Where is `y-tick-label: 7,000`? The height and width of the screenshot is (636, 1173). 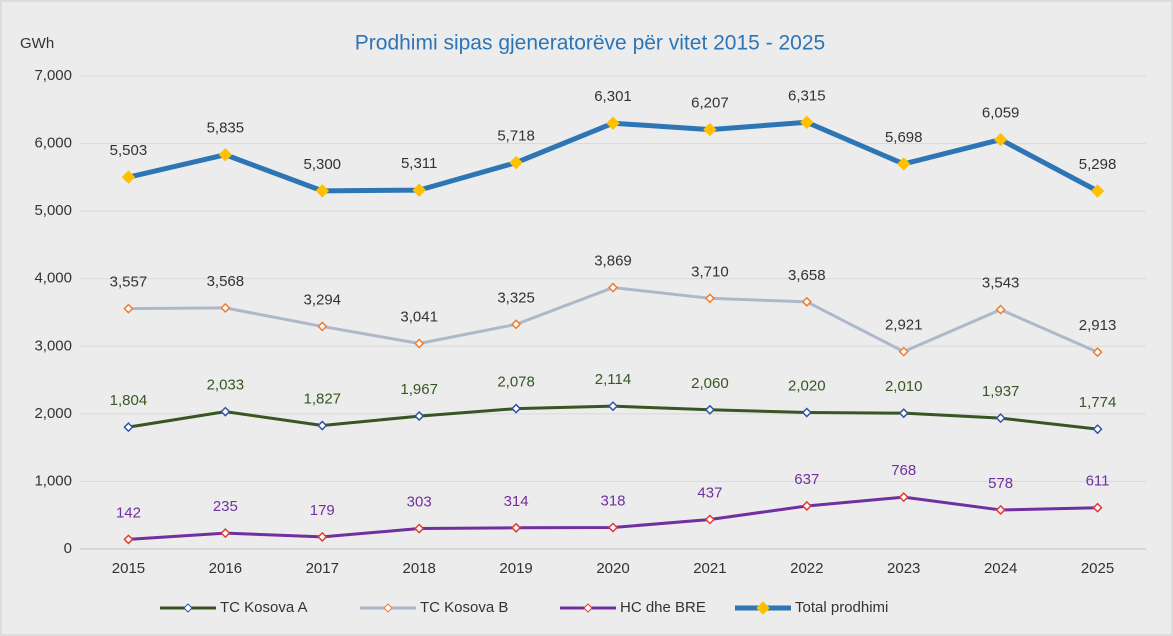 y-tick-label: 7,000 is located at coordinates (53, 75).